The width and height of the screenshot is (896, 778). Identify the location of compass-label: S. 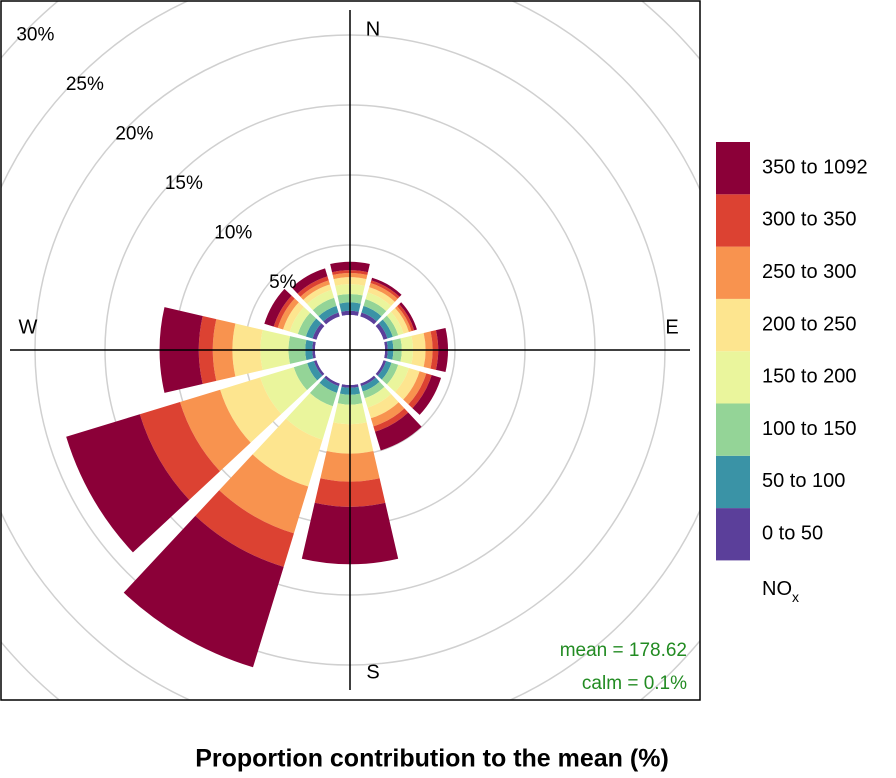
(372, 672).